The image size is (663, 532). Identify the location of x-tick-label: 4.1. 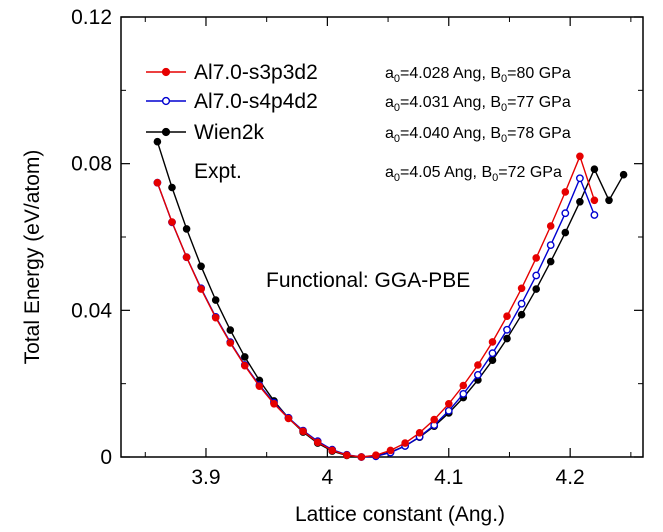
(448, 477).